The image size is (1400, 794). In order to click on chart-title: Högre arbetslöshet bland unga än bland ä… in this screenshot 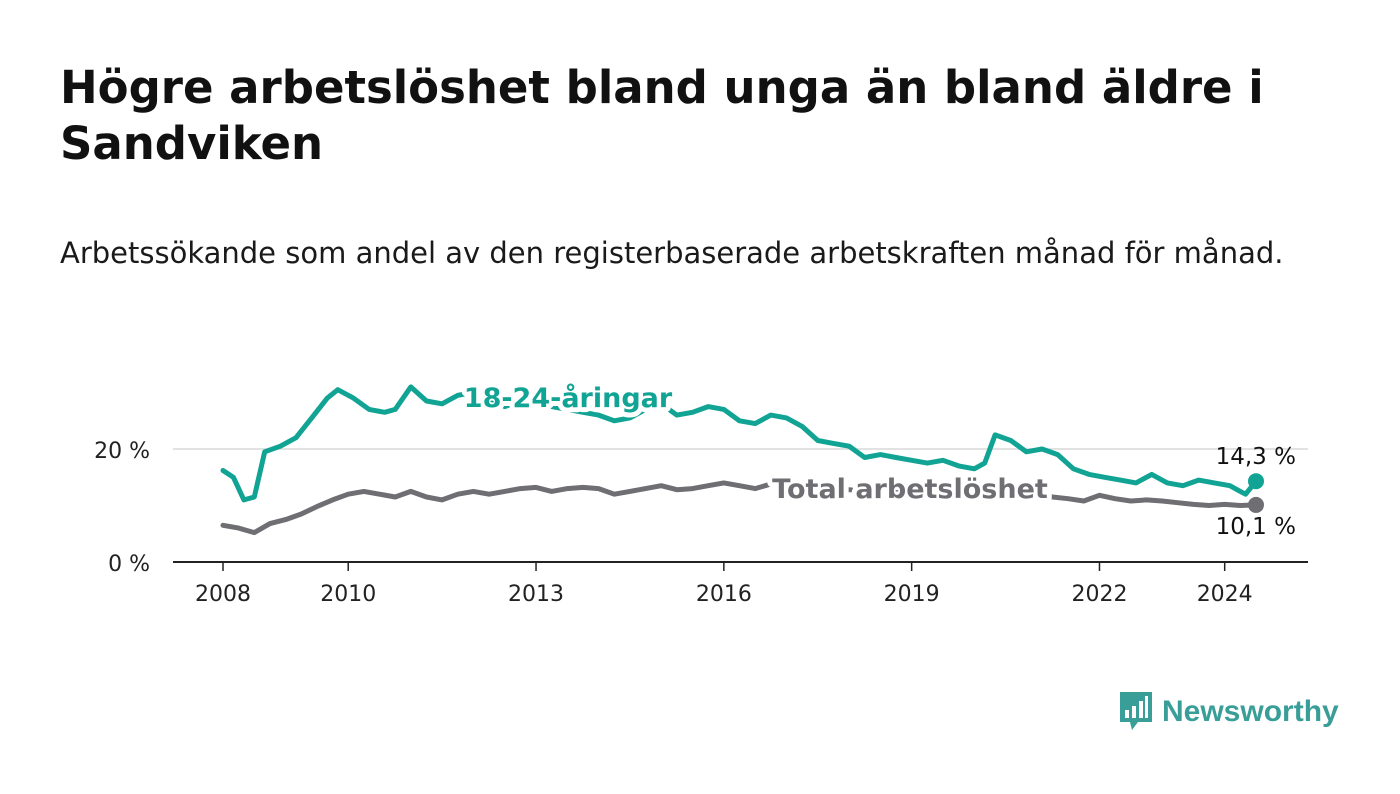, I will do `click(662, 115)`.